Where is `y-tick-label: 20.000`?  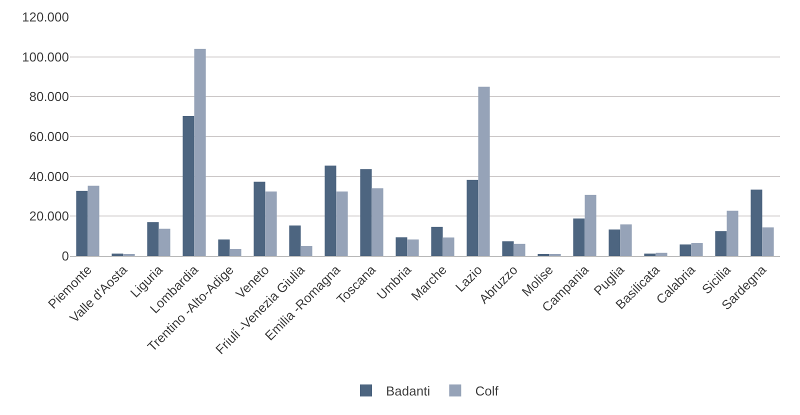 y-tick-label: 20.000 is located at coordinates (49, 216).